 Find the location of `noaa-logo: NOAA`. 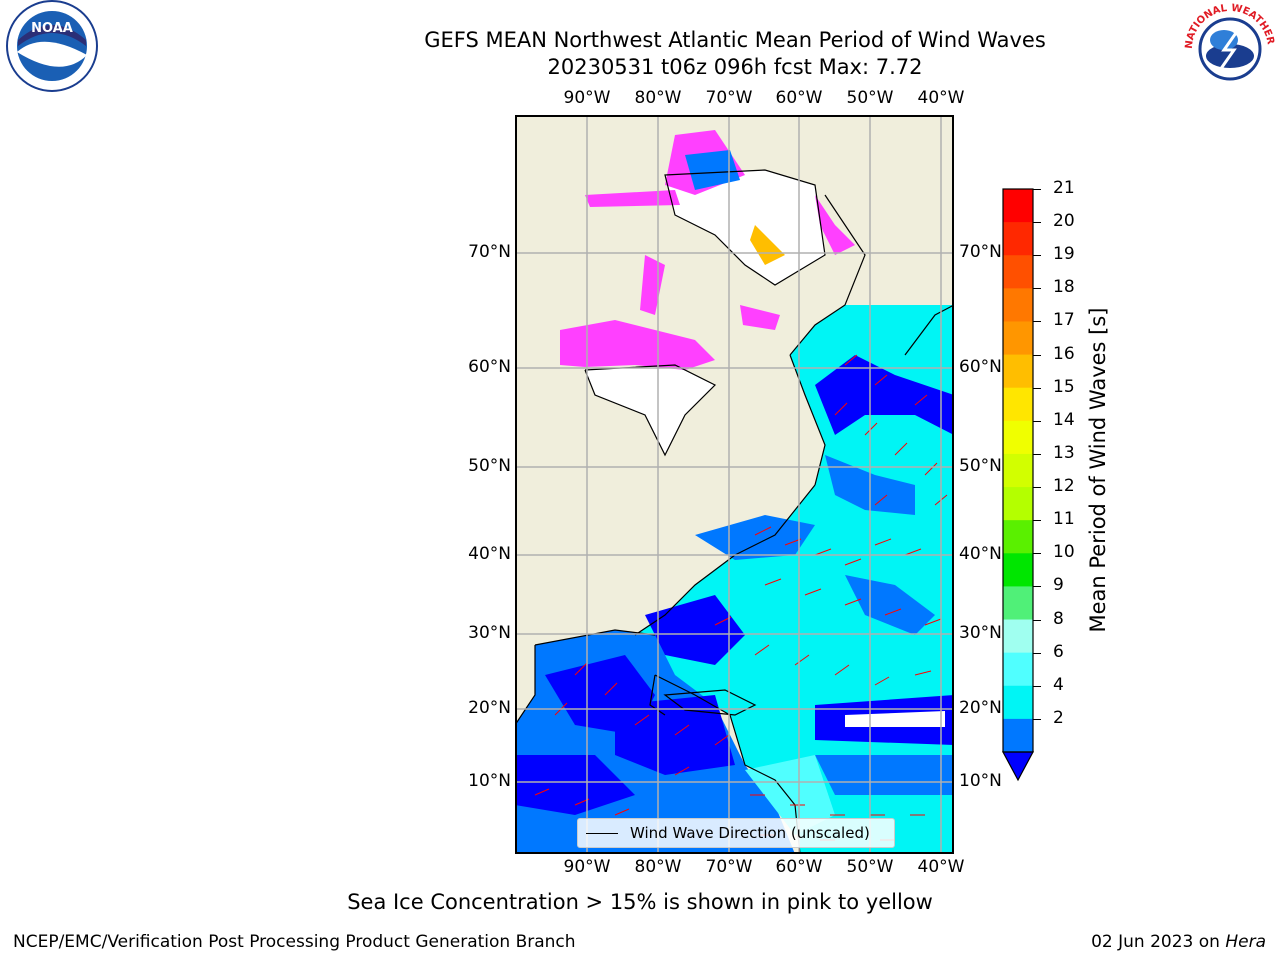

noaa-logo: NOAA is located at coordinates (52, 46).